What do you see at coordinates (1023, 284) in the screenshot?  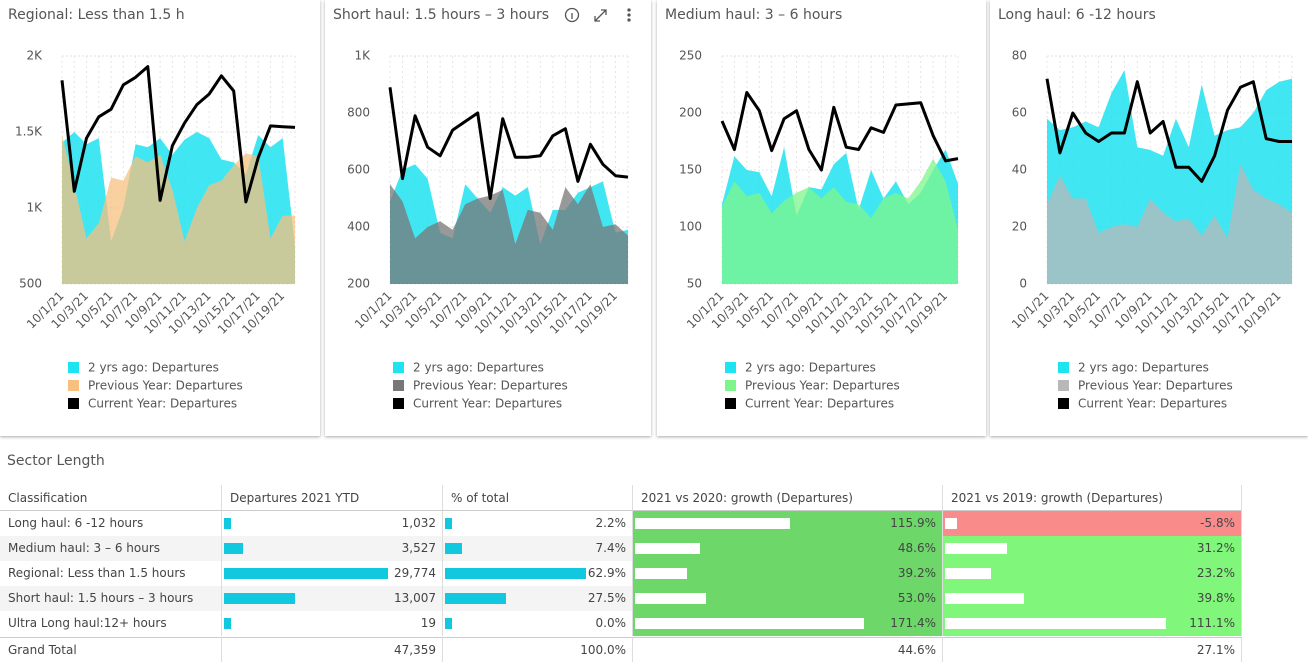 I see `y-tick-label: 0` at bounding box center [1023, 284].